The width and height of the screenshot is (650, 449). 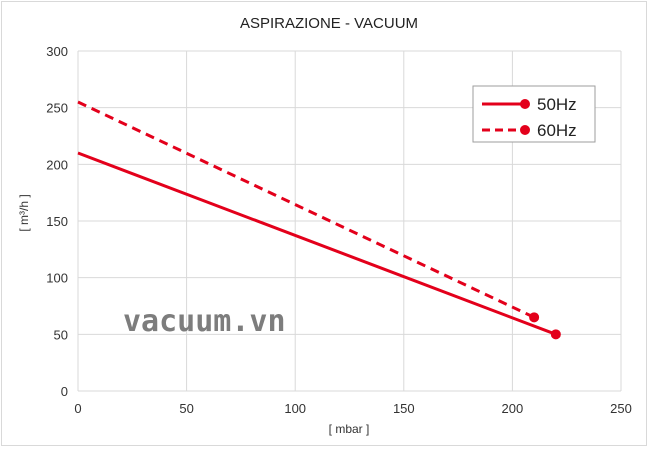 What do you see at coordinates (77, 408) in the screenshot?
I see `x-tick-label: 0` at bounding box center [77, 408].